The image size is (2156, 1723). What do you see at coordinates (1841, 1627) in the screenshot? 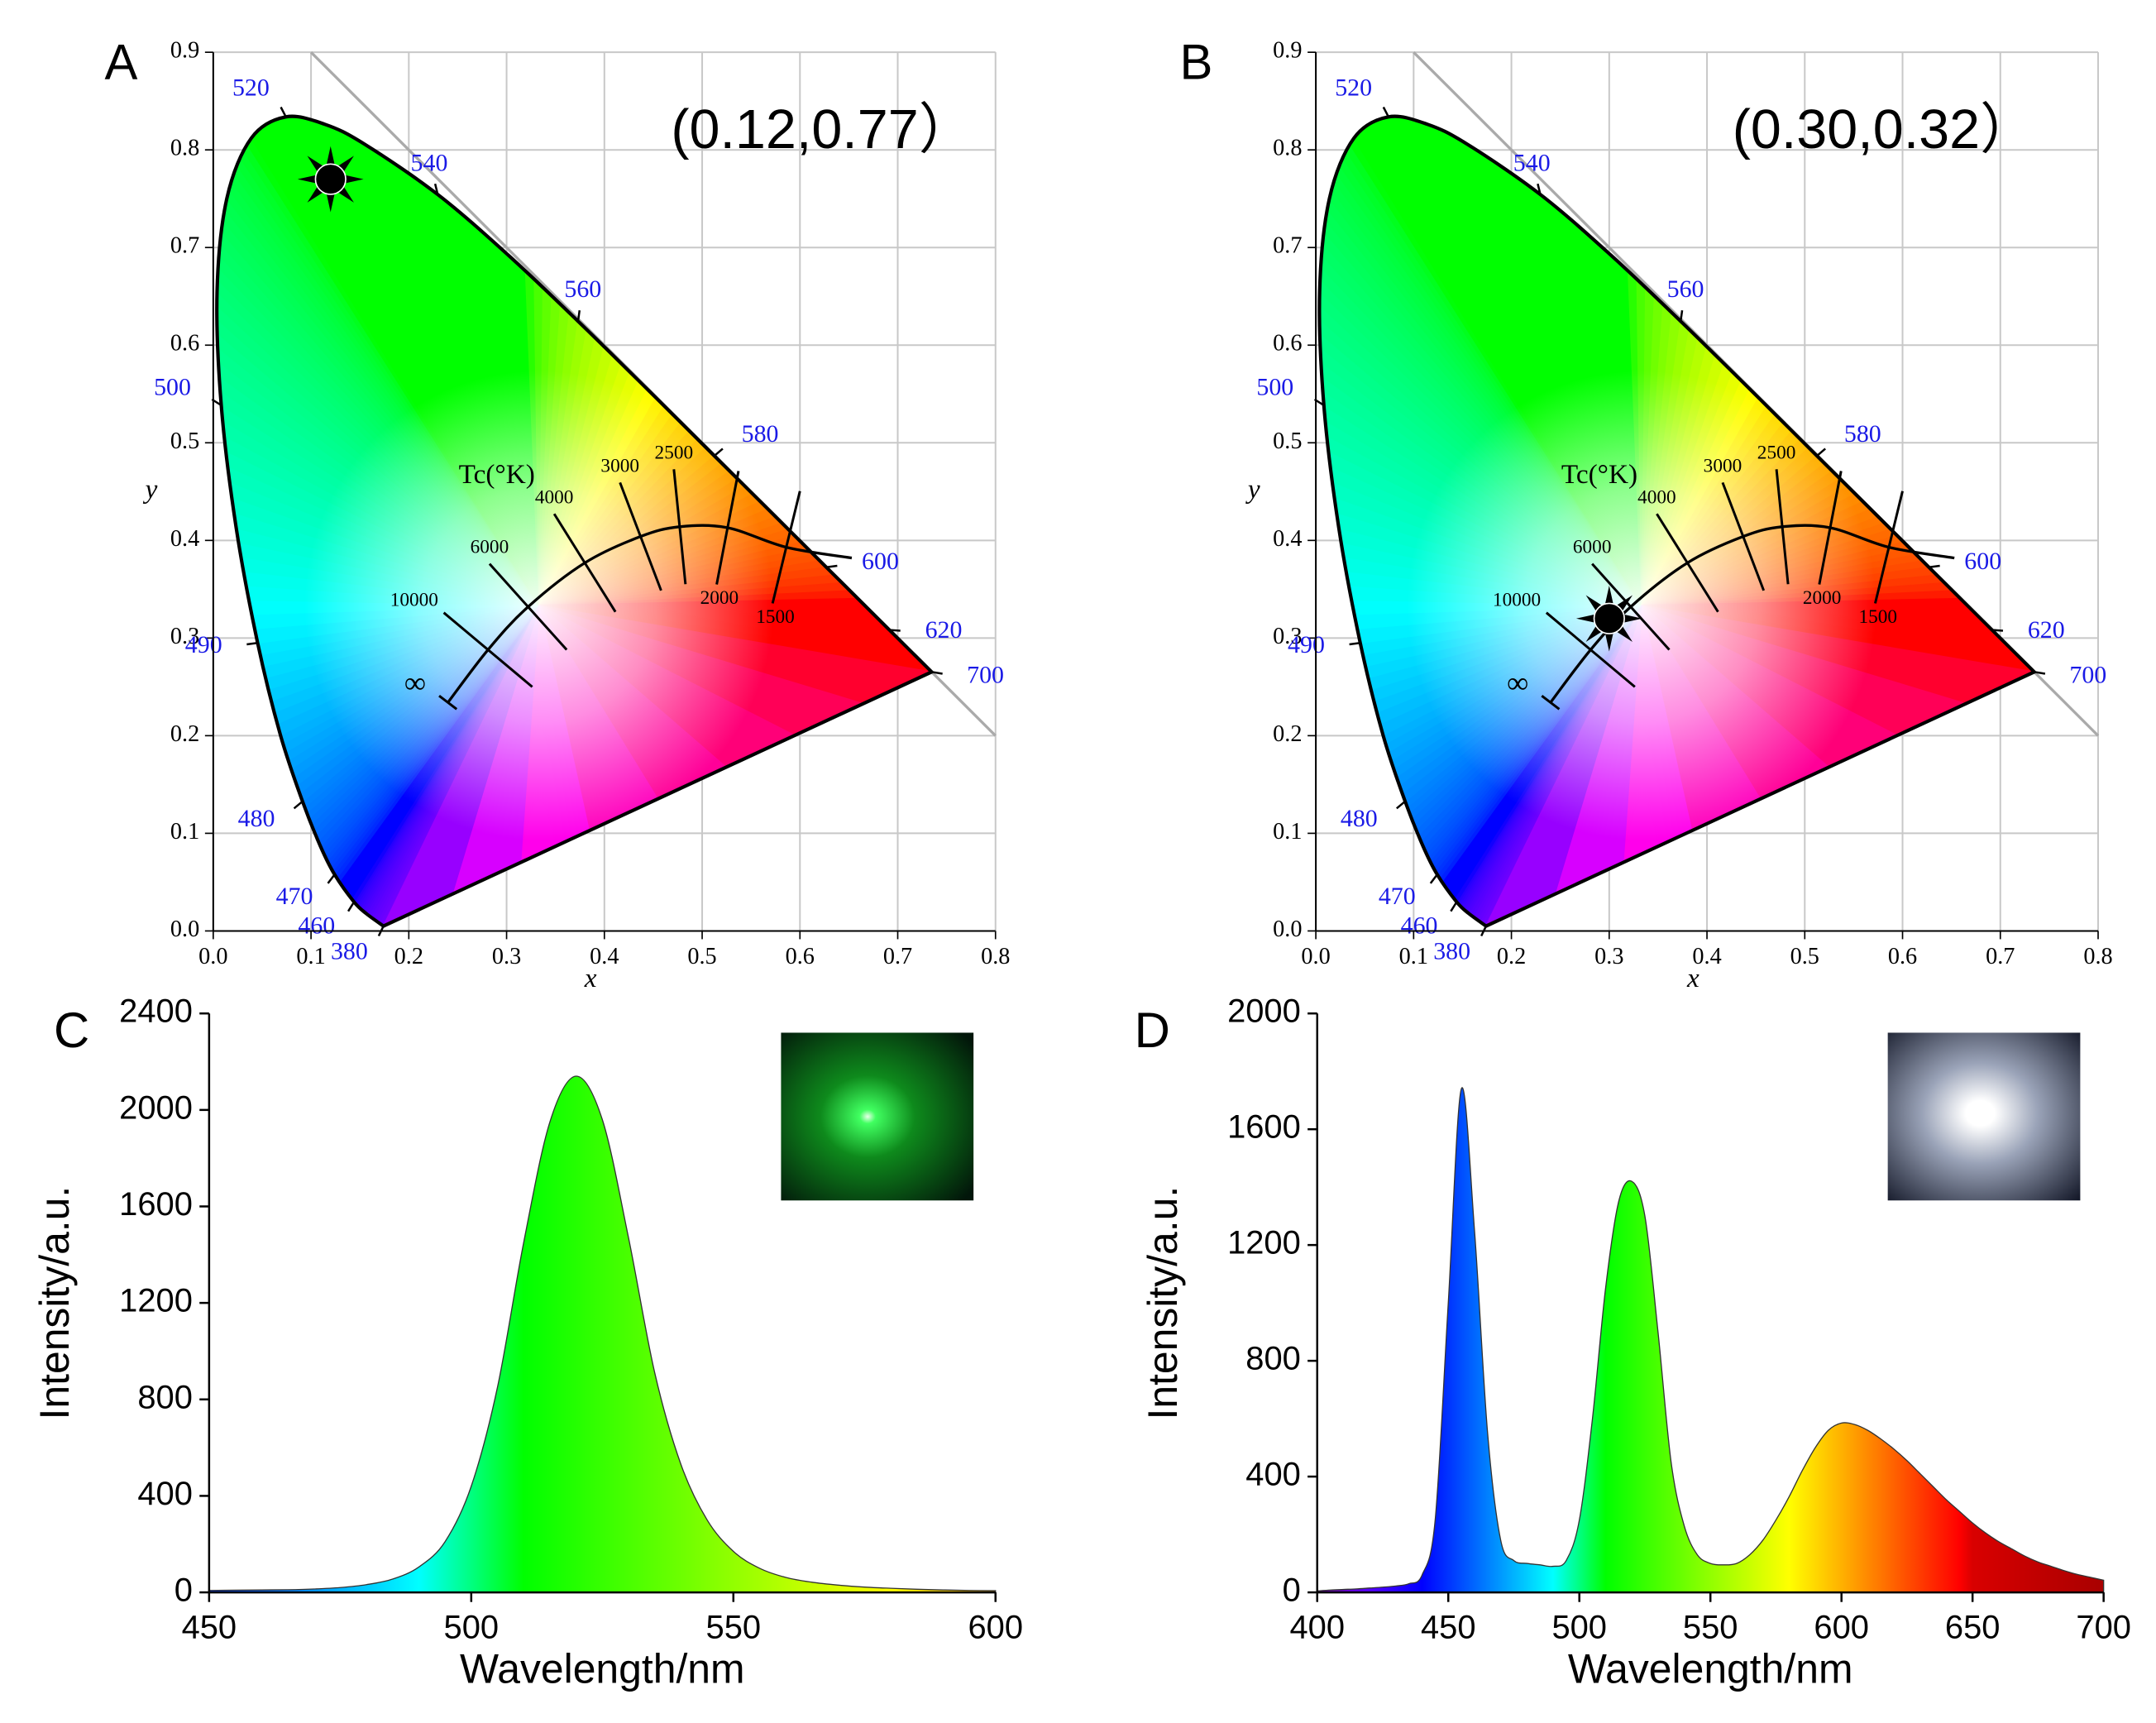
I see `x-tick-label: 600` at bounding box center [1841, 1627].